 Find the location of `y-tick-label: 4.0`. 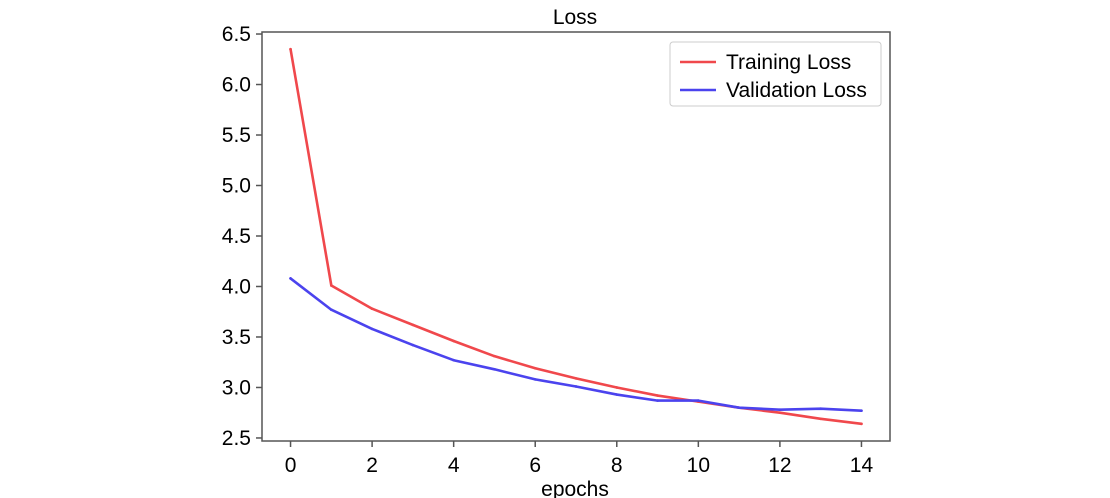

y-tick-label: 4.0 is located at coordinates (236, 286).